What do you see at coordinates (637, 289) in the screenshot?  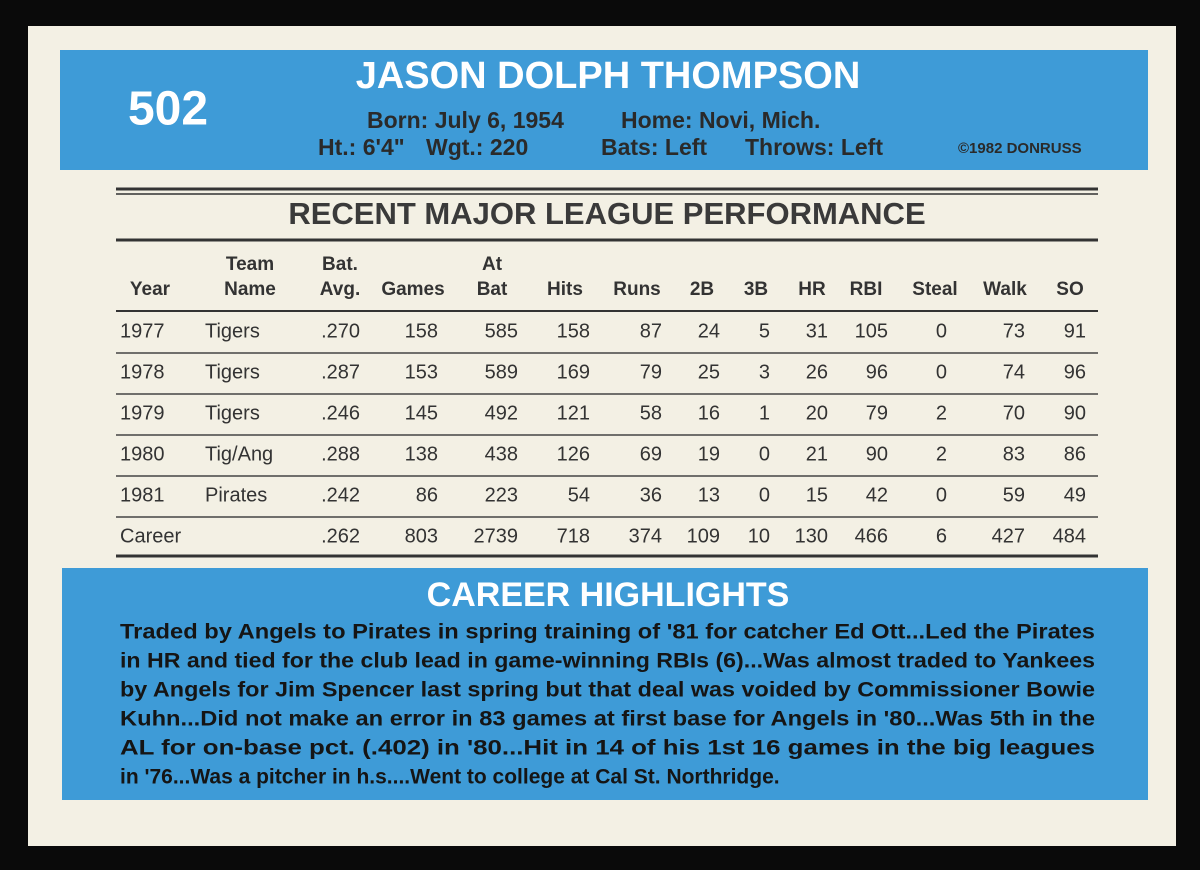 I see `column-header: Runs` at bounding box center [637, 289].